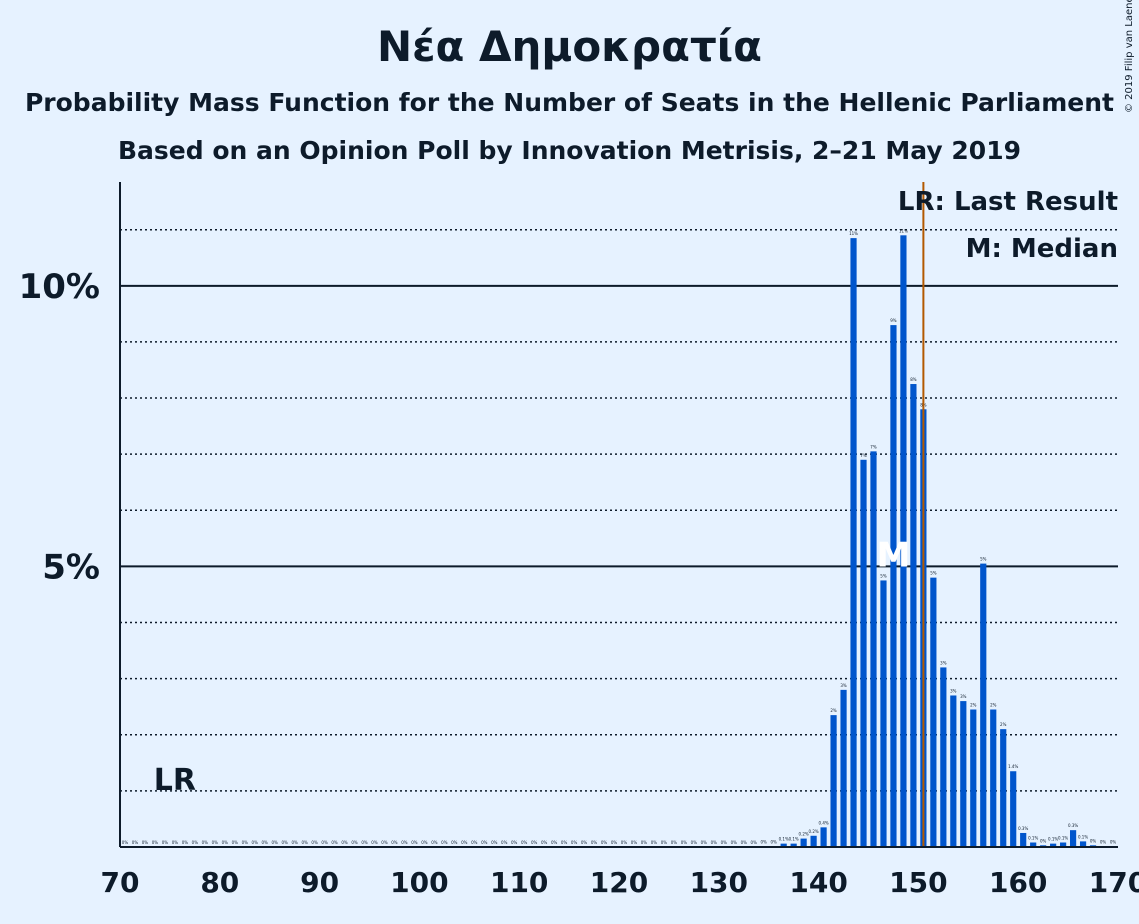  Describe the element at coordinates (894, 555) in the screenshot. I see `median-marker: M` at that location.